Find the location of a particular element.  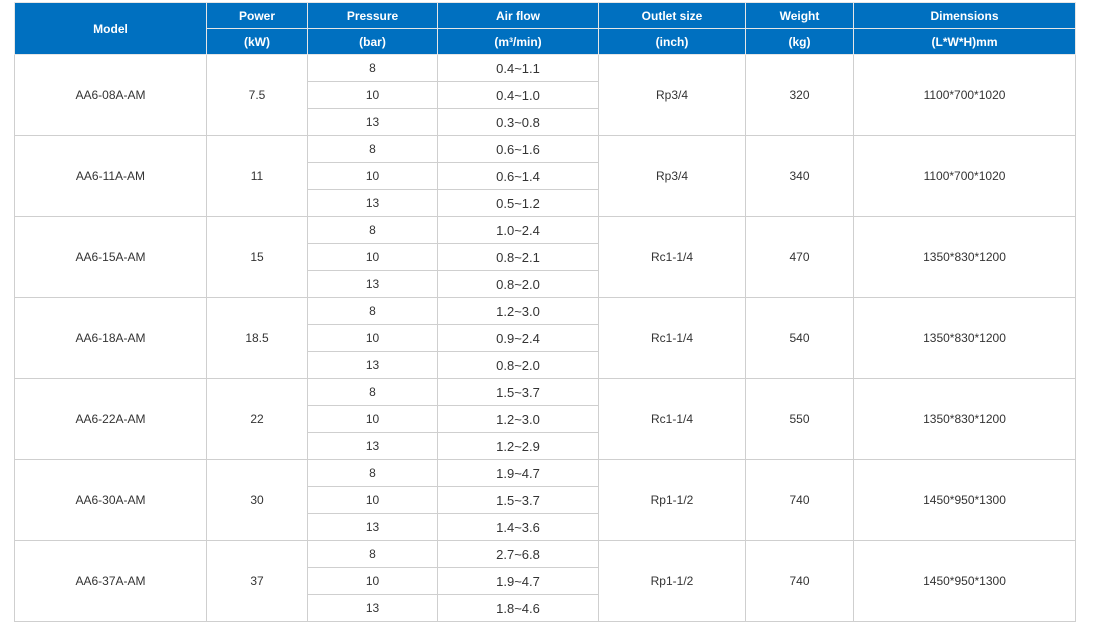

header-outlet: Outlet size is located at coordinates (672, 15).